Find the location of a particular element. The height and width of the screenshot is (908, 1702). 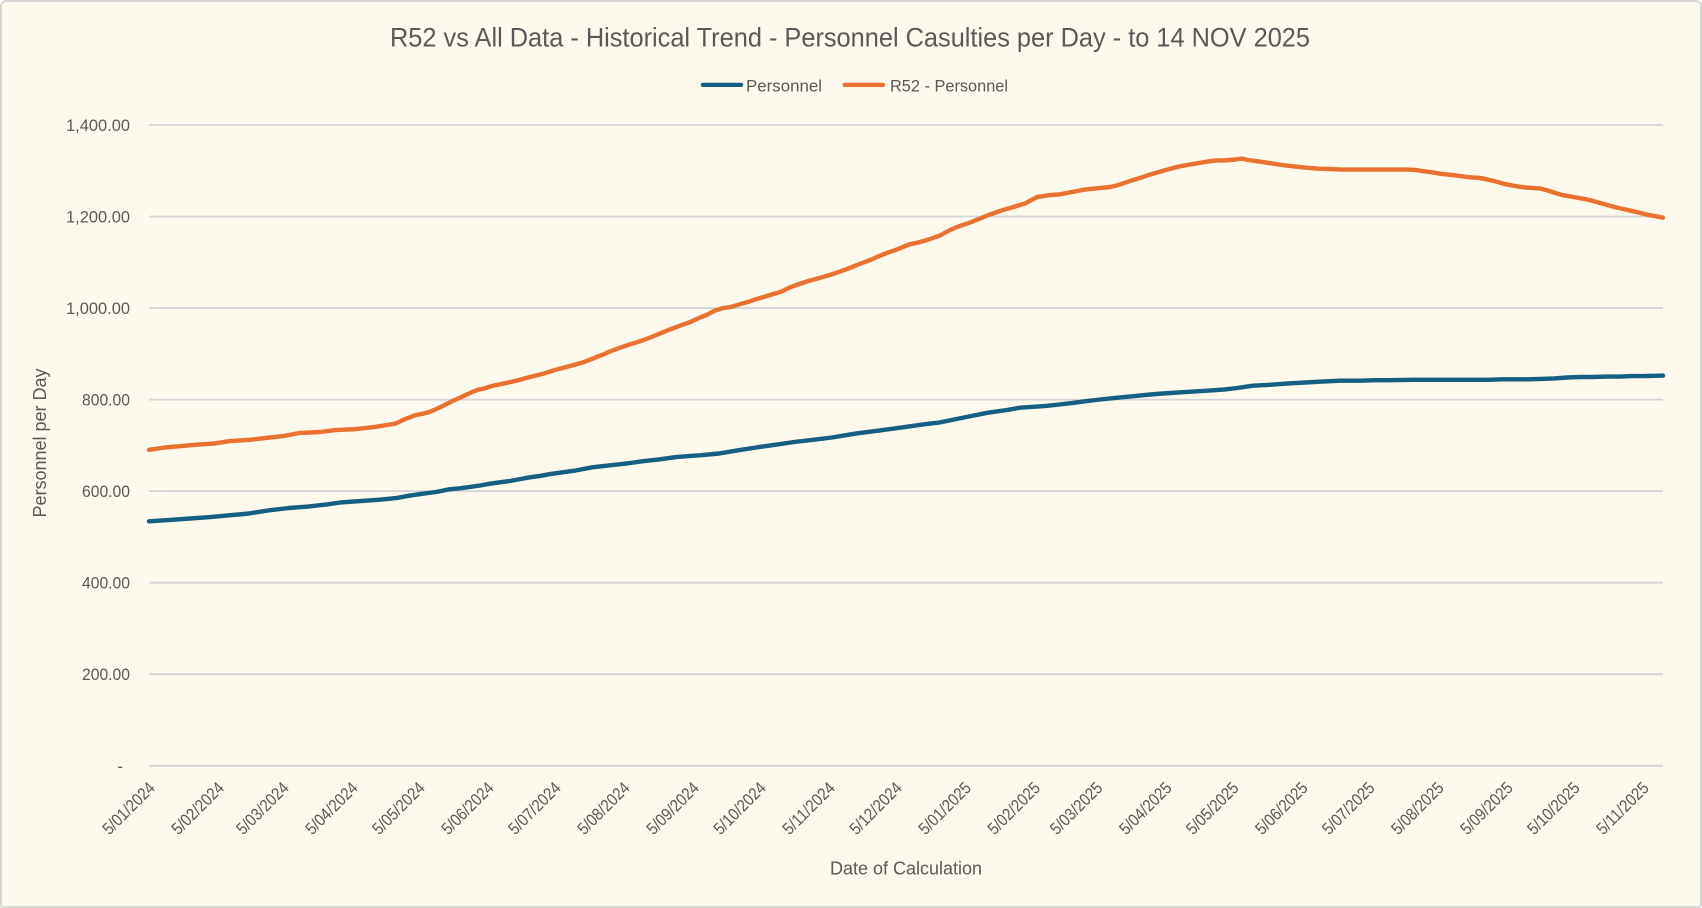

svg-text: 5/06/2024 is located at coordinates (468, 808).